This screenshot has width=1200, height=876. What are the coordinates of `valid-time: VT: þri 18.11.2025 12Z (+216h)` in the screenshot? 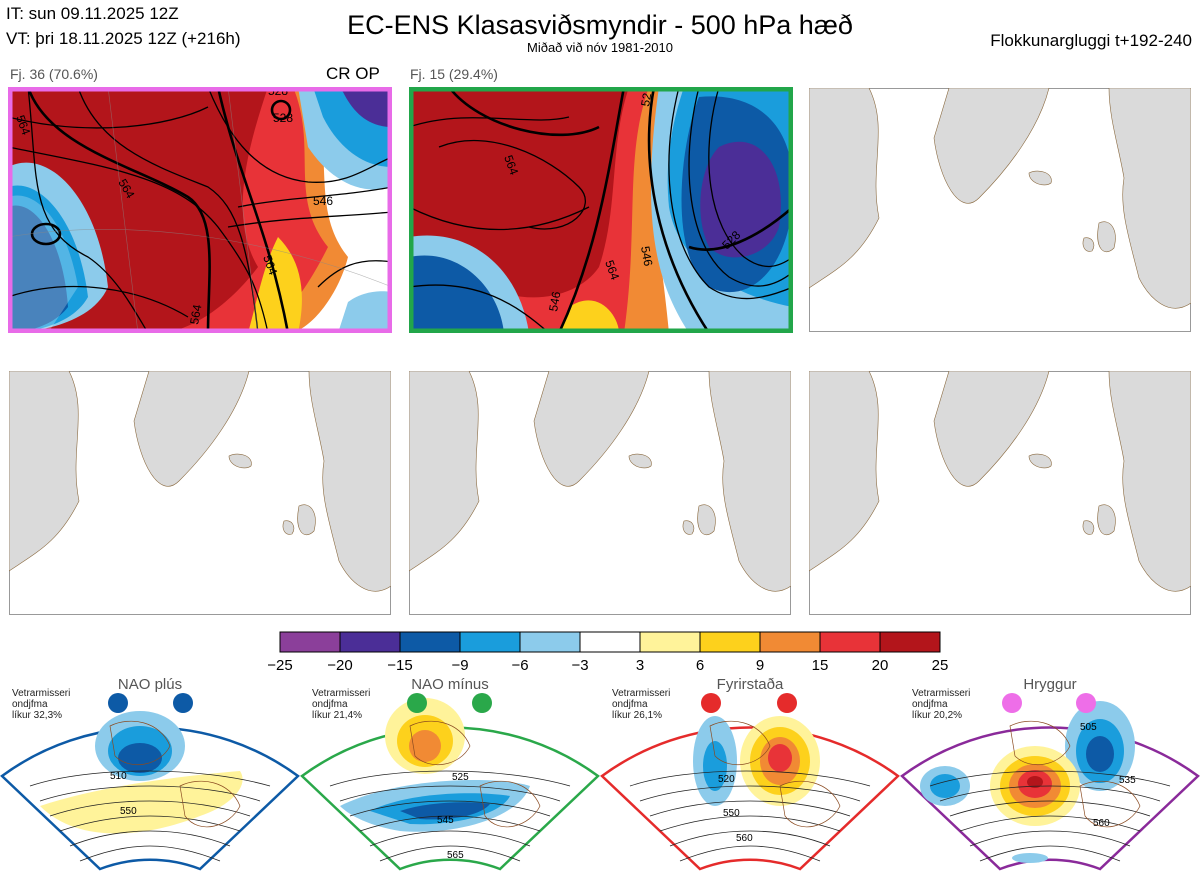 It's located at (123, 38).